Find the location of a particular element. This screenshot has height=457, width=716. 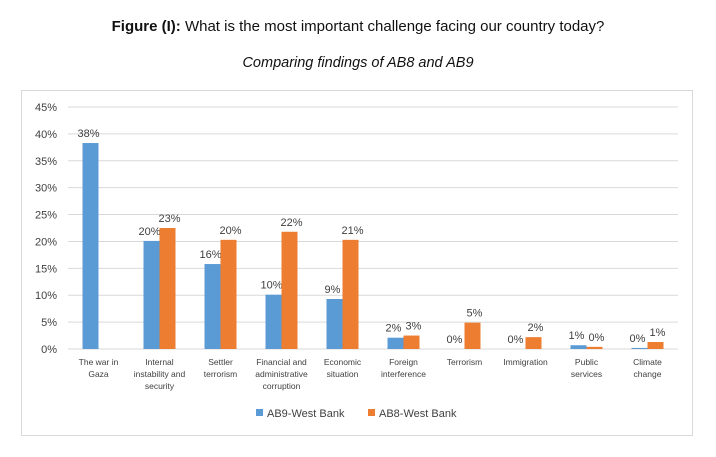

y-tick-label: 45% is located at coordinates (46, 108).